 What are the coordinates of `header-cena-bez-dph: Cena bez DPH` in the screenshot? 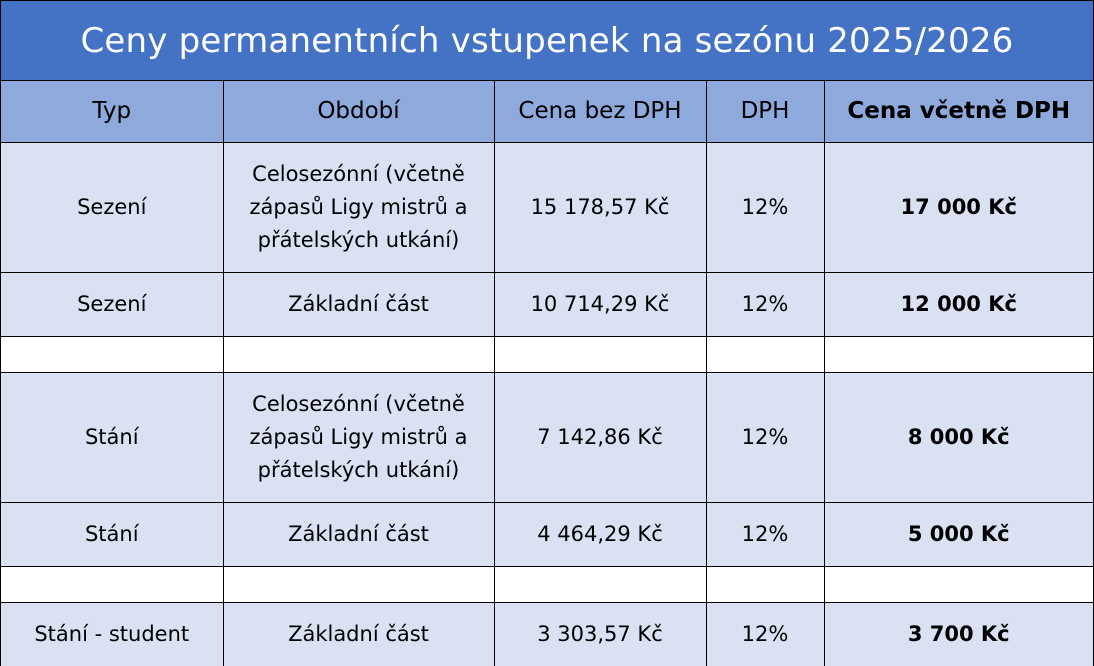 It's located at (600, 112).